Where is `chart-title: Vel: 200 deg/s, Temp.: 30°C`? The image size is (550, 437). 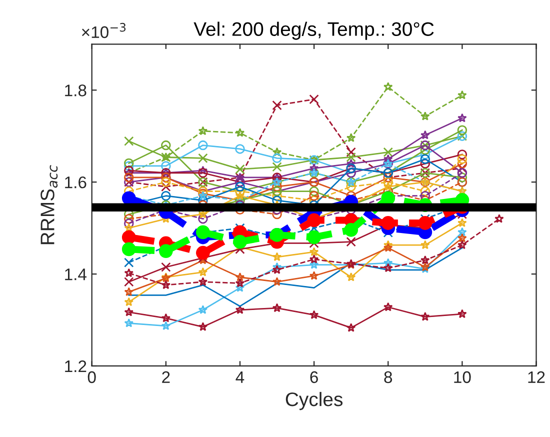
chart-title: Vel: 200 deg/s, Temp.: 30°C is located at coordinates (314, 31).